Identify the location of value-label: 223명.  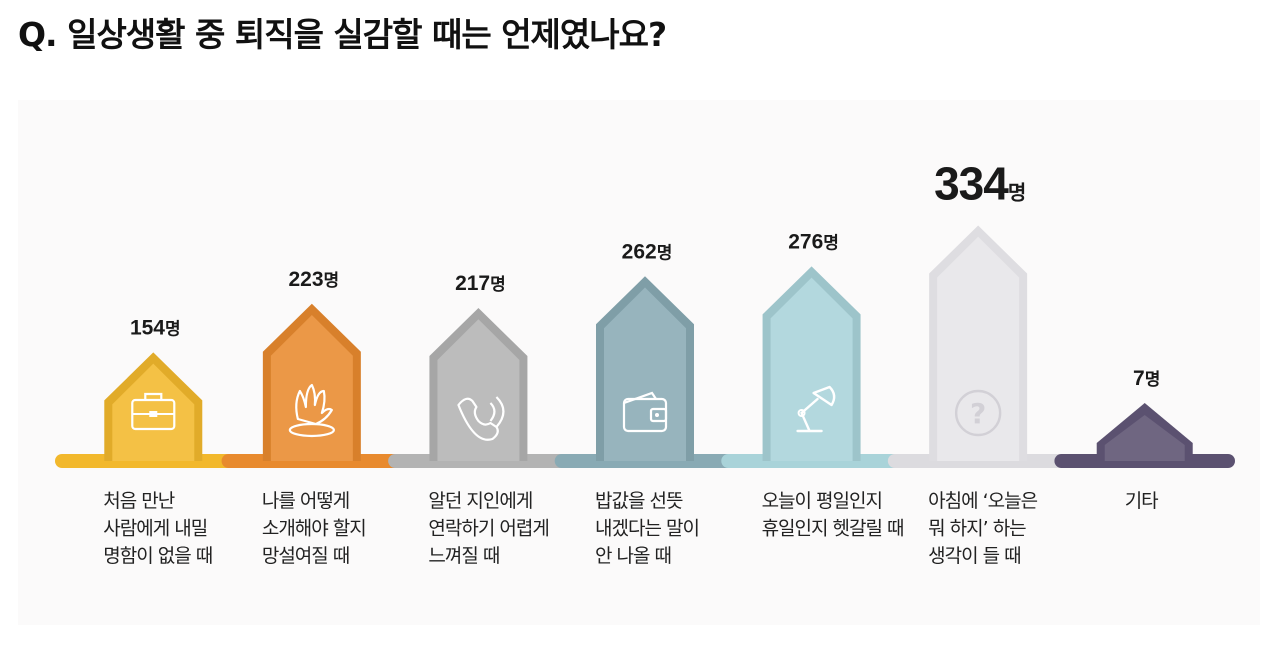
(314, 279).